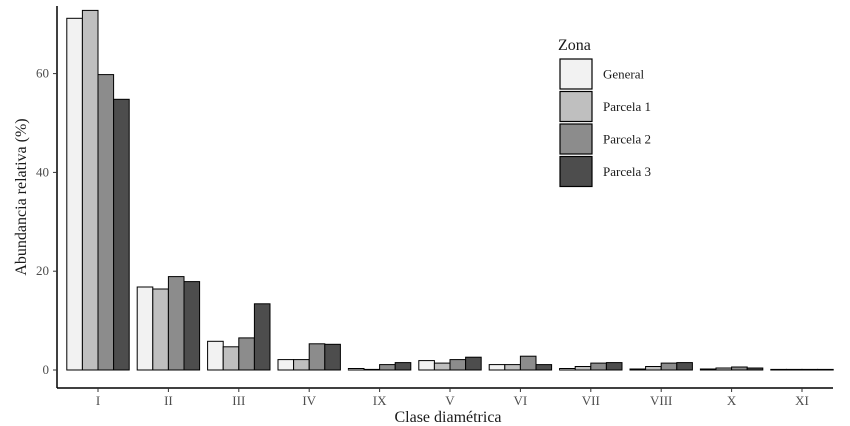 The height and width of the screenshot is (426, 850). Describe the element at coordinates (708, 369) in the screenshot. I see `bar-general-X` at that location.